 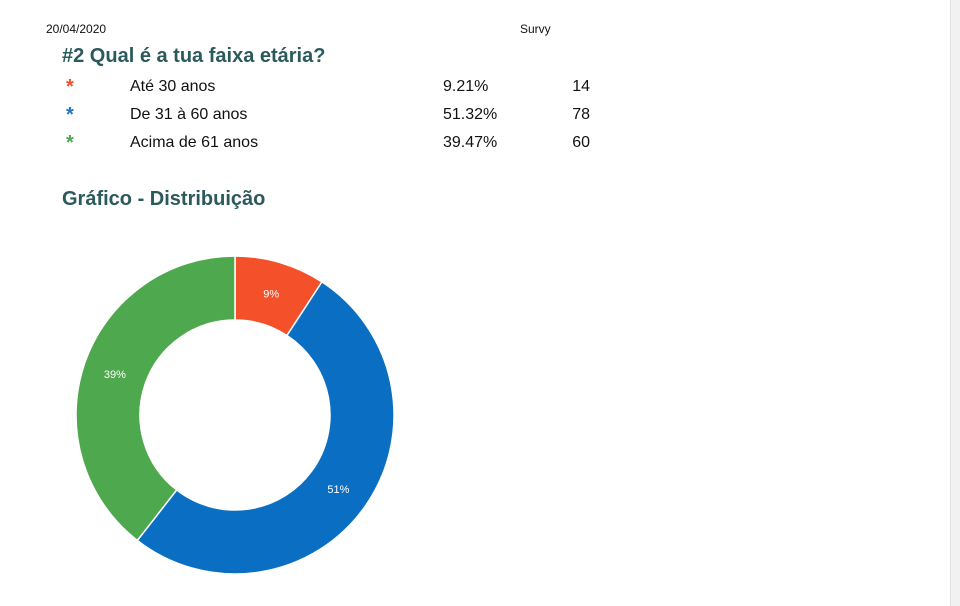 What do you see at coordinates (470, 114) in the screenshot?
I see `answer-percent: 51.32%` at bounding box center [470, 114].